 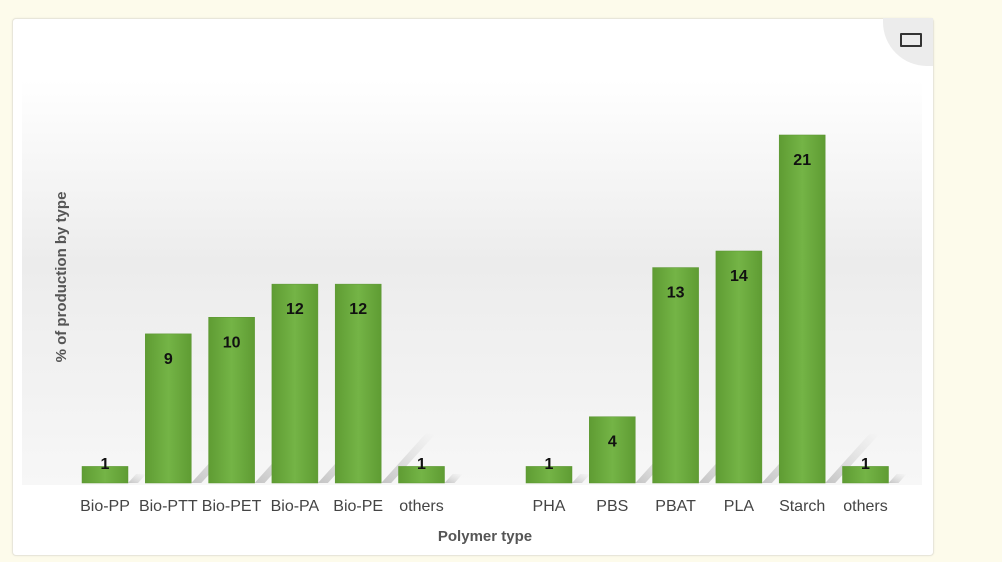 I want to click on data-label: 4, so click(x=612, y=442).